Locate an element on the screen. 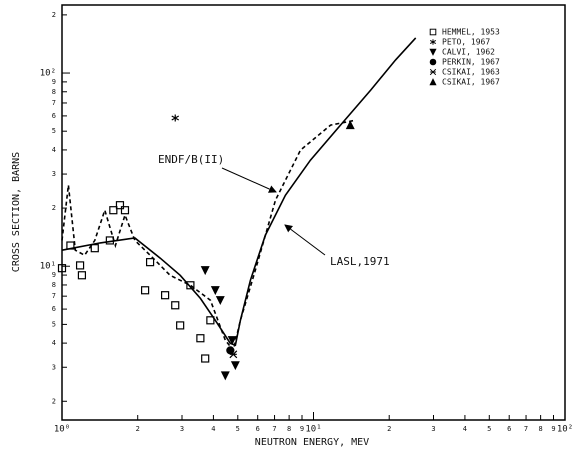 Image resolution: width=580 pixels, height=453 pixels. series-label: ENDF/B(II) is located at coordinates (191, 159).